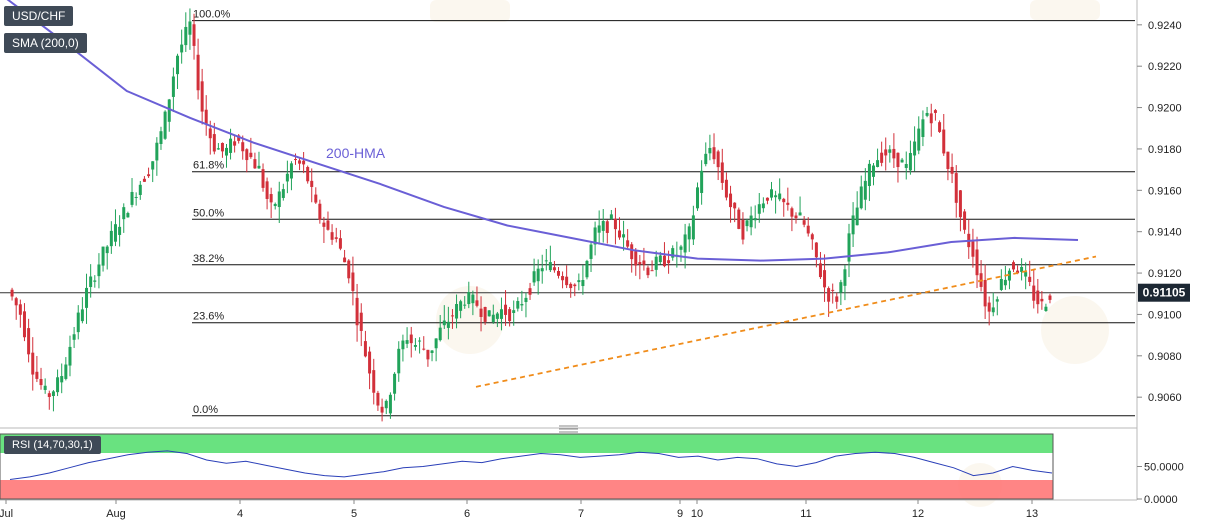  Describe the element at coordinates (918, 514) in the screenshot. I see `time-tick-label: 12` at that location.